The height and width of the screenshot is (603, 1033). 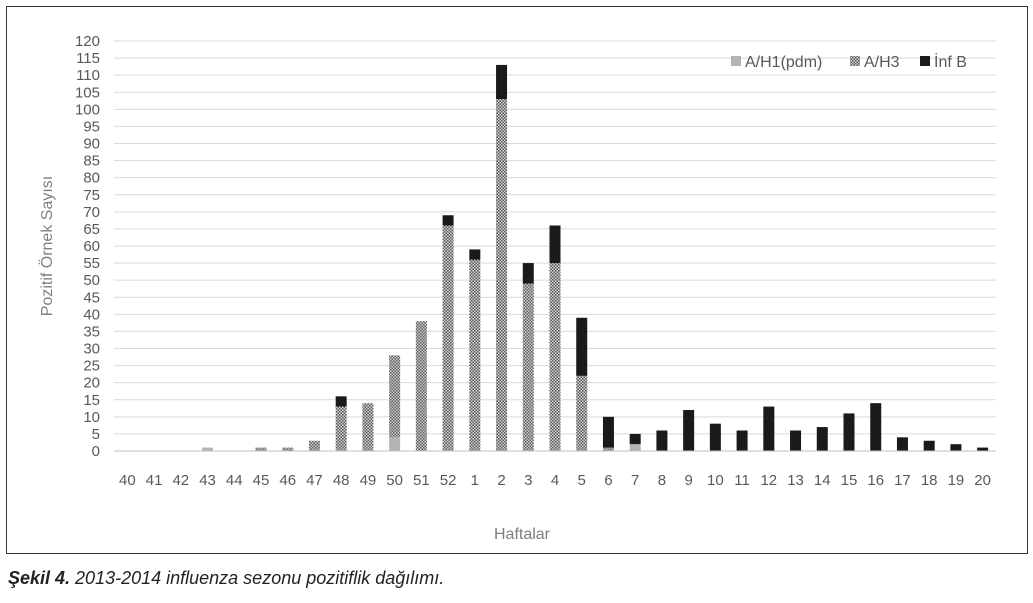 What do you see at coordinates (528, 480) in the screenshot?
I see `x-tick-label: 3` at bounding box center [528, 480].